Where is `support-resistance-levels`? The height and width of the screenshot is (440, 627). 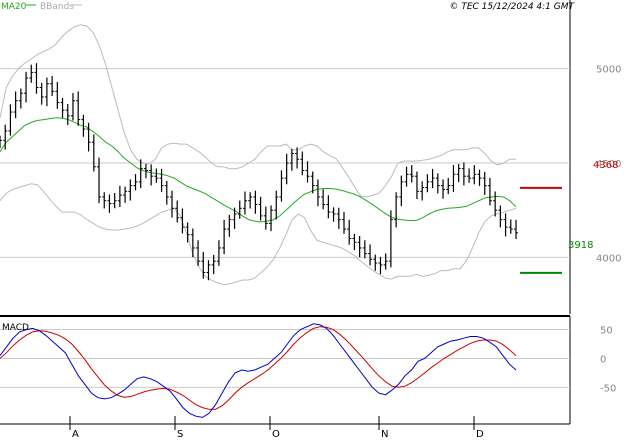
support-resistance-levels is located at coordinates (541, 230).